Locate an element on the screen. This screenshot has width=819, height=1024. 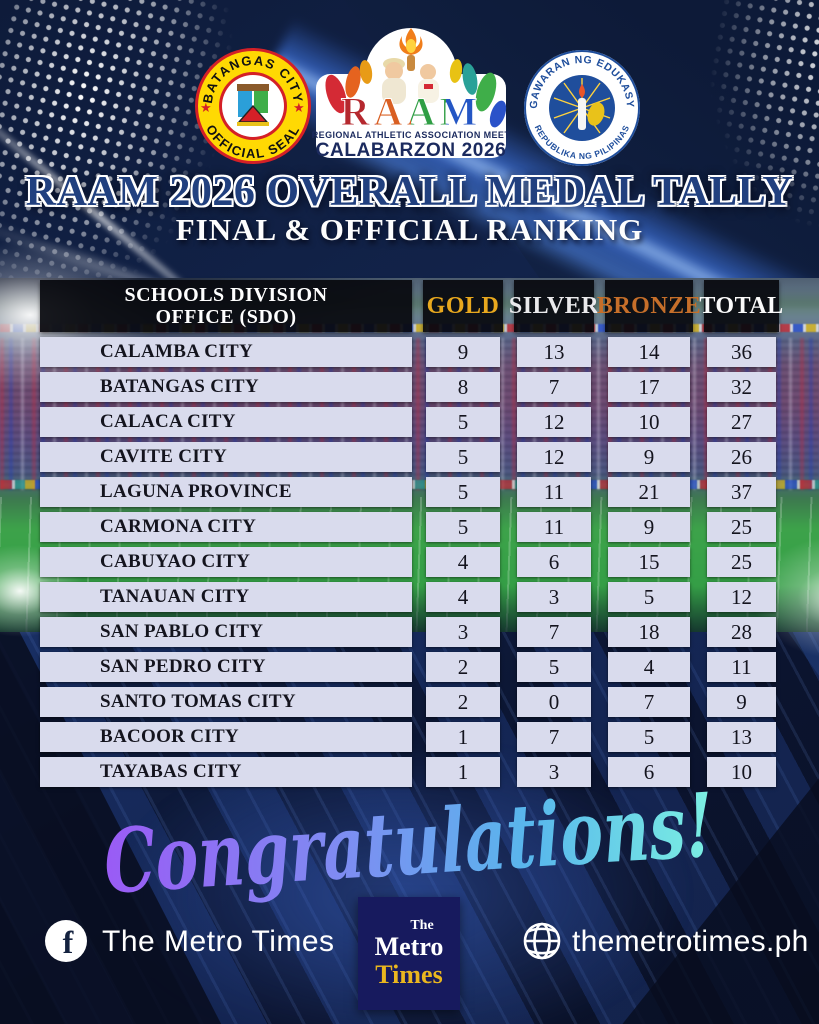
table-row: CARMONA CITY 5 11 9 25 is located at coordinates (409, 527).